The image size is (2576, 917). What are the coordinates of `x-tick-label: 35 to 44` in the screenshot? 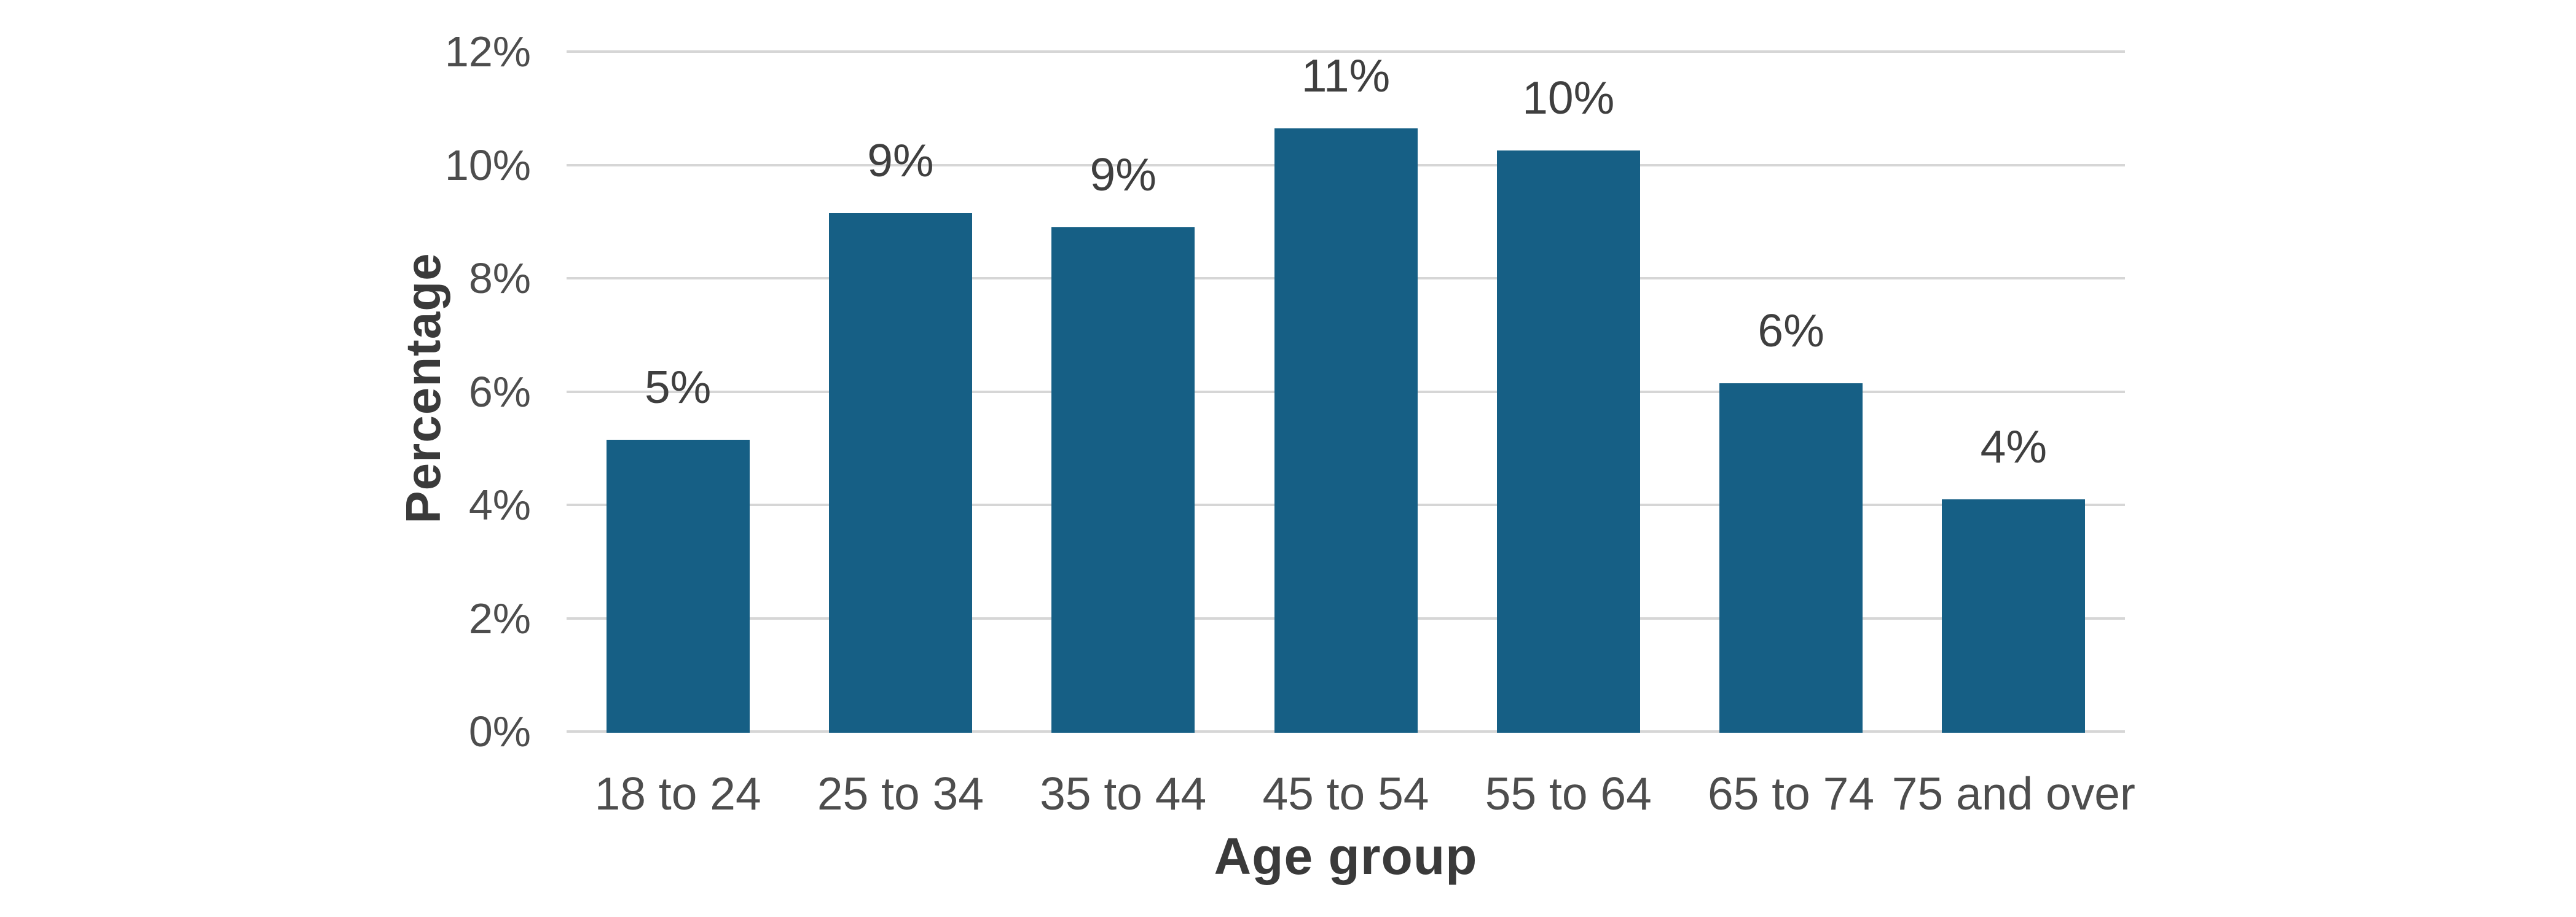 It's located at (1123, 793).